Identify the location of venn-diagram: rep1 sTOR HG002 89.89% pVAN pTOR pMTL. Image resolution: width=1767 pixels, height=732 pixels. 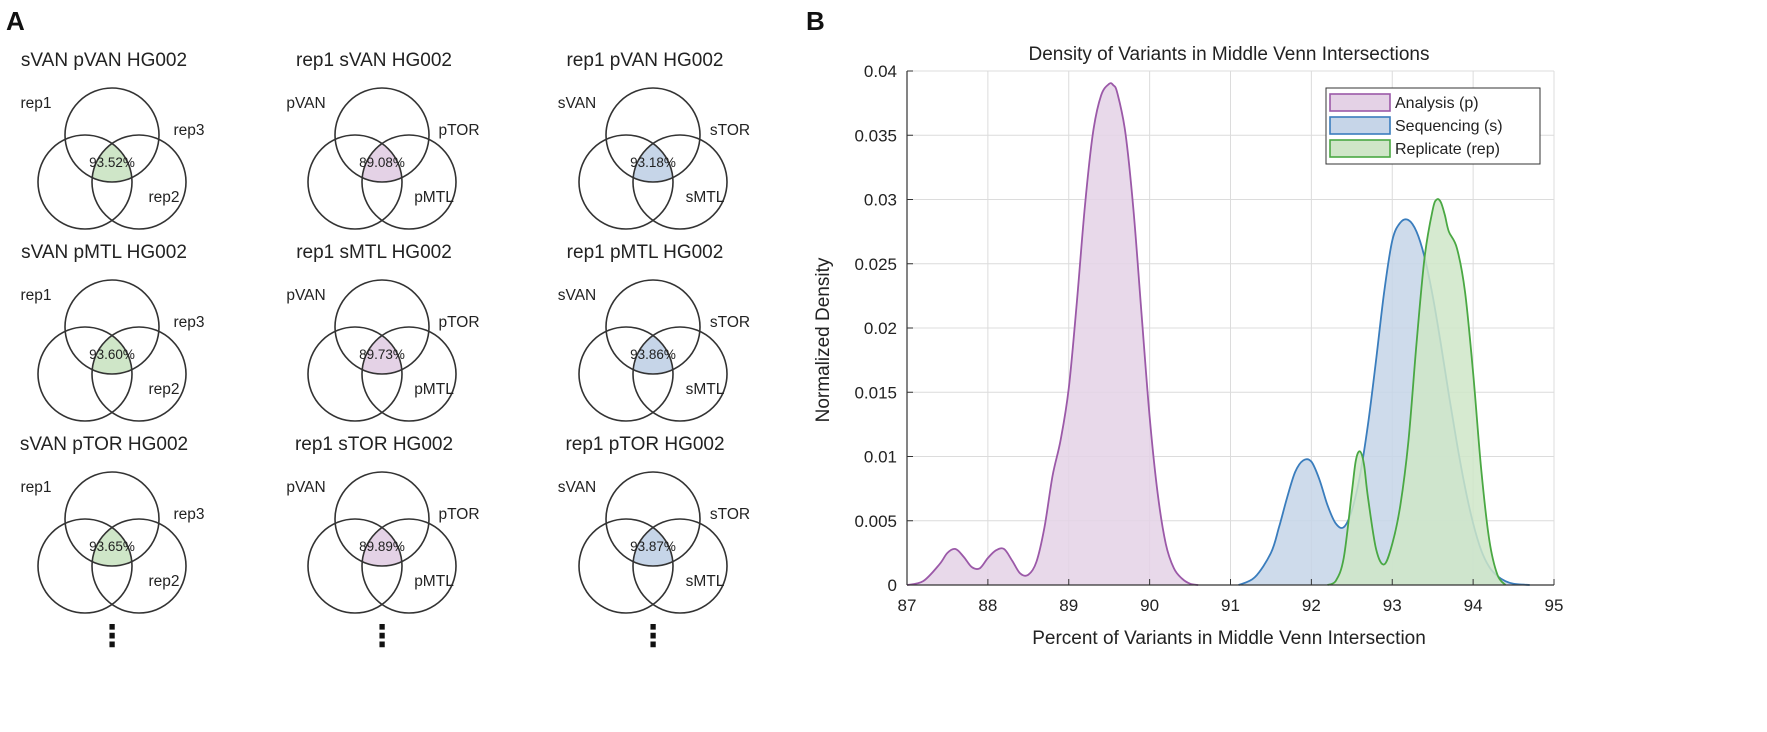
(383, 524).